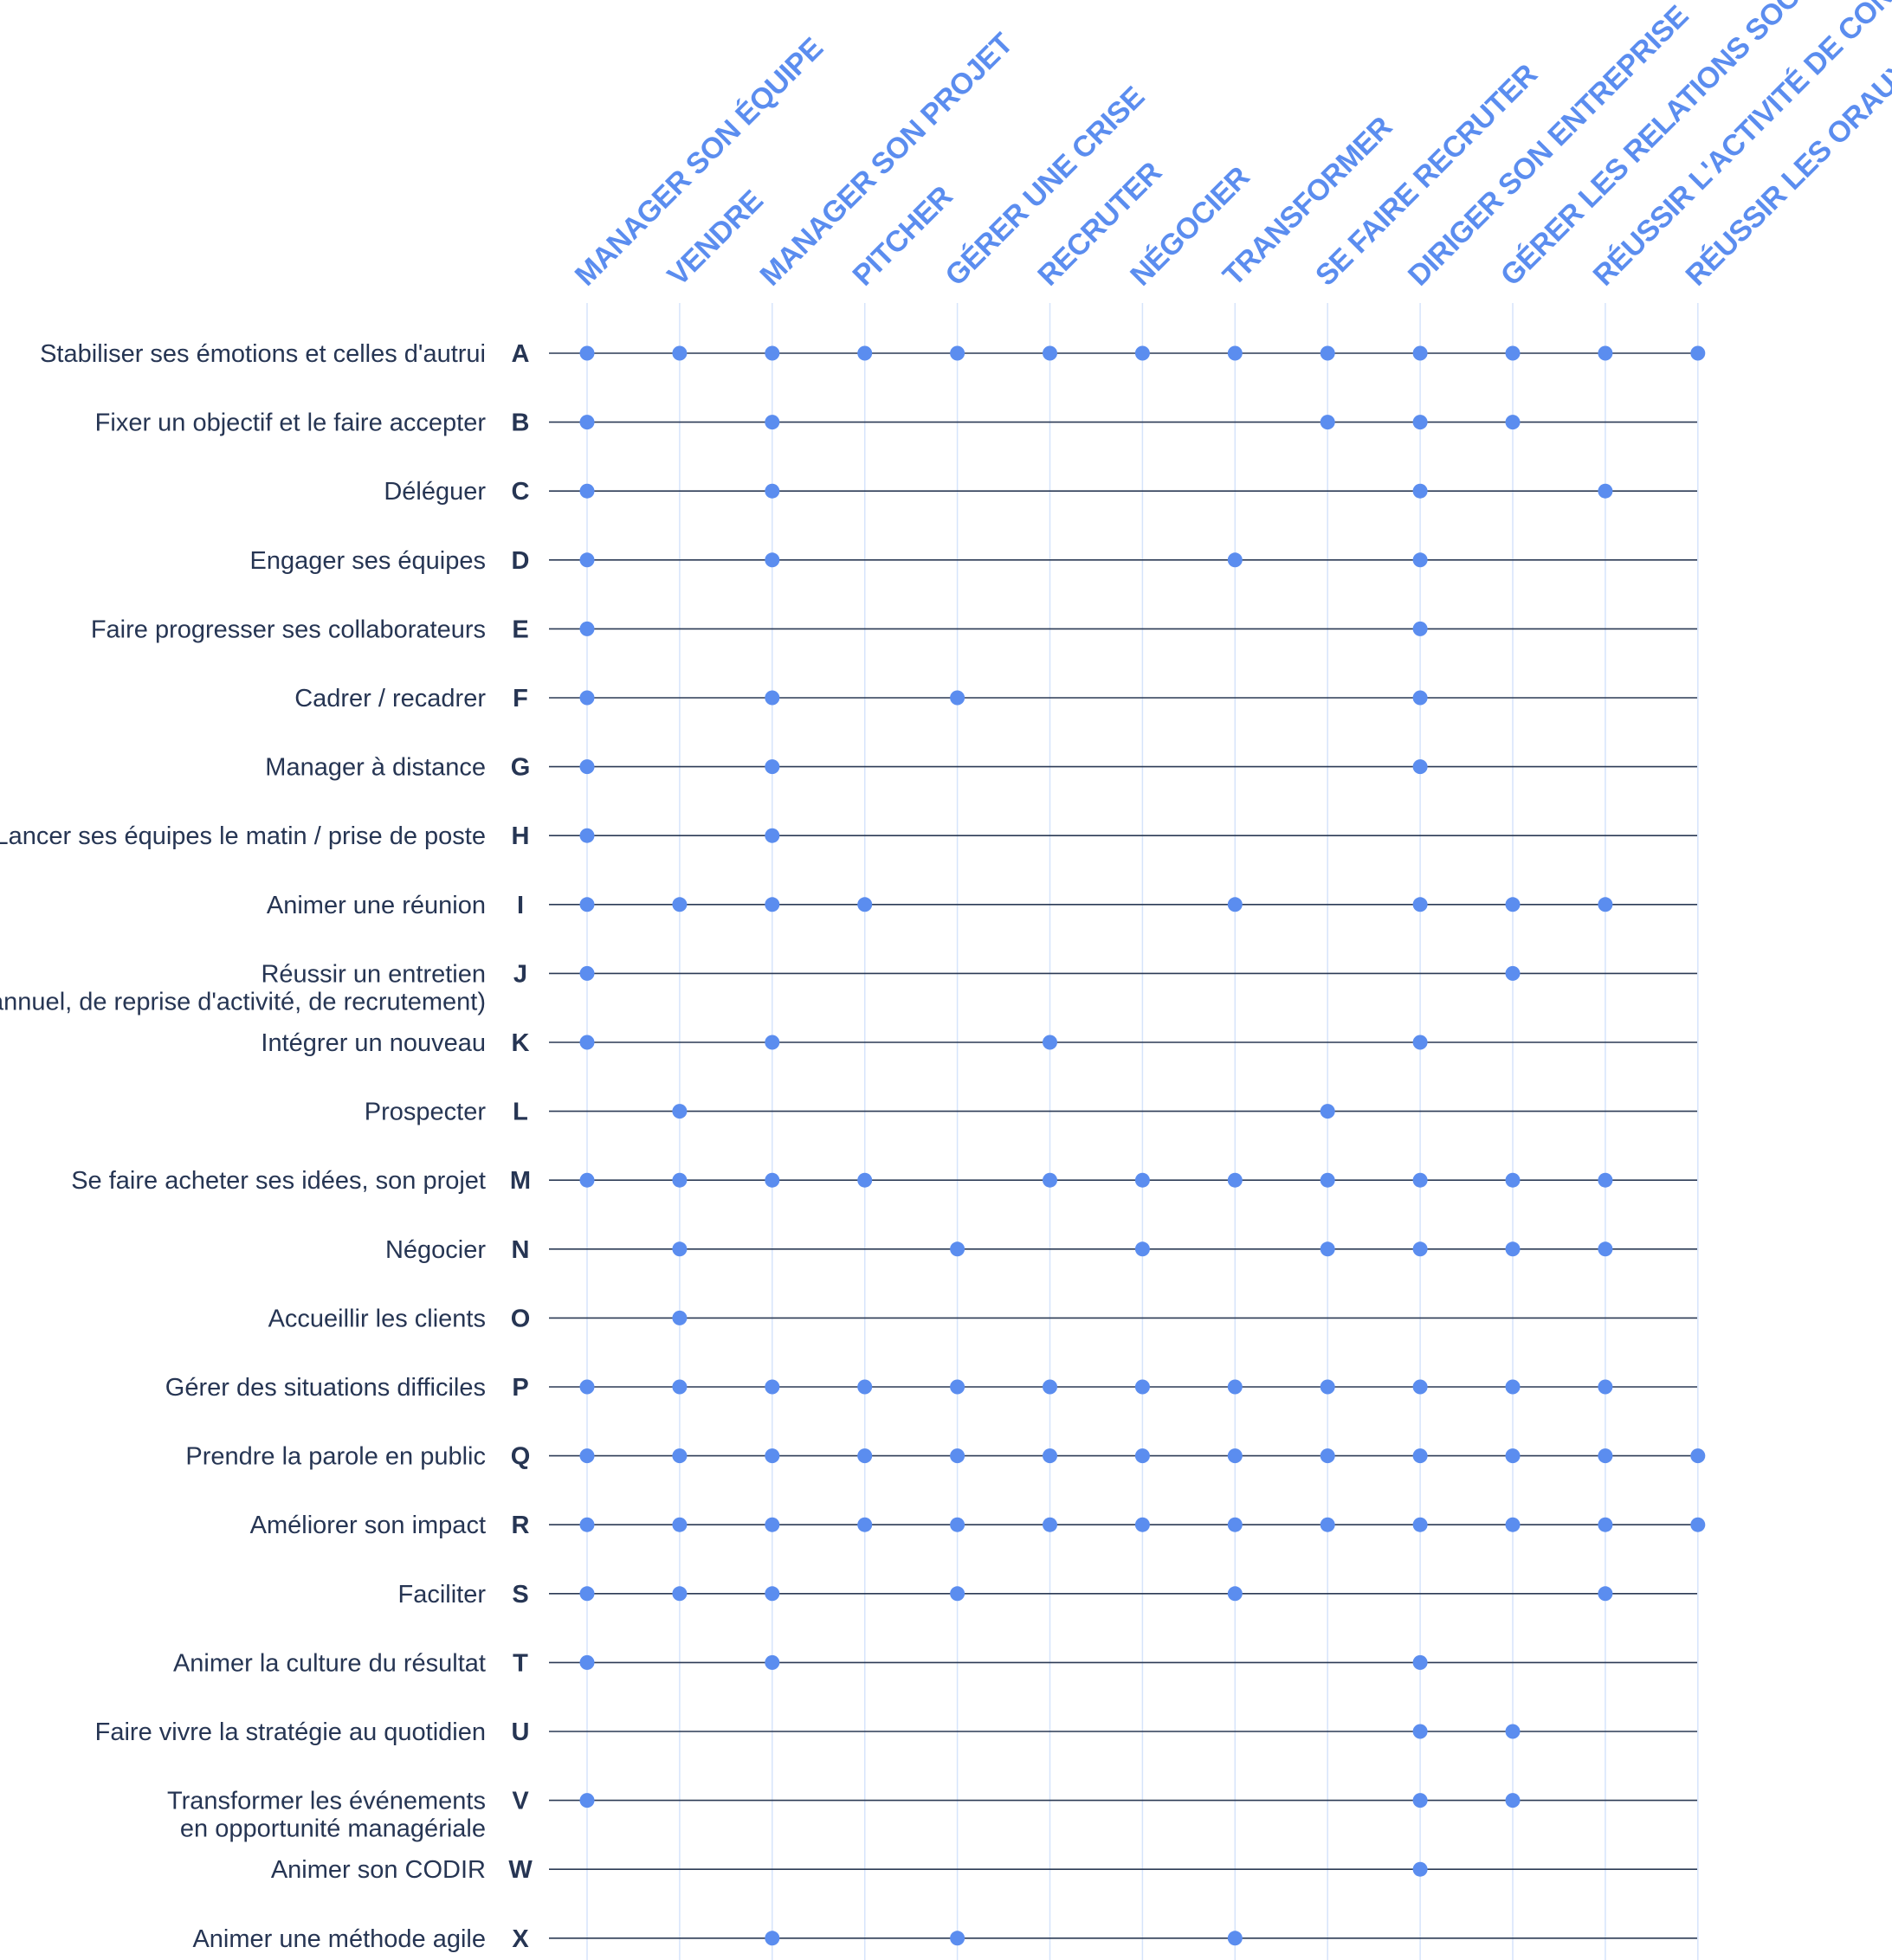  What do you see at coordinates (390, 699) in the screenshot?
I see `row-label: Cadrer / recadrer` at bounding box center [390, 699].